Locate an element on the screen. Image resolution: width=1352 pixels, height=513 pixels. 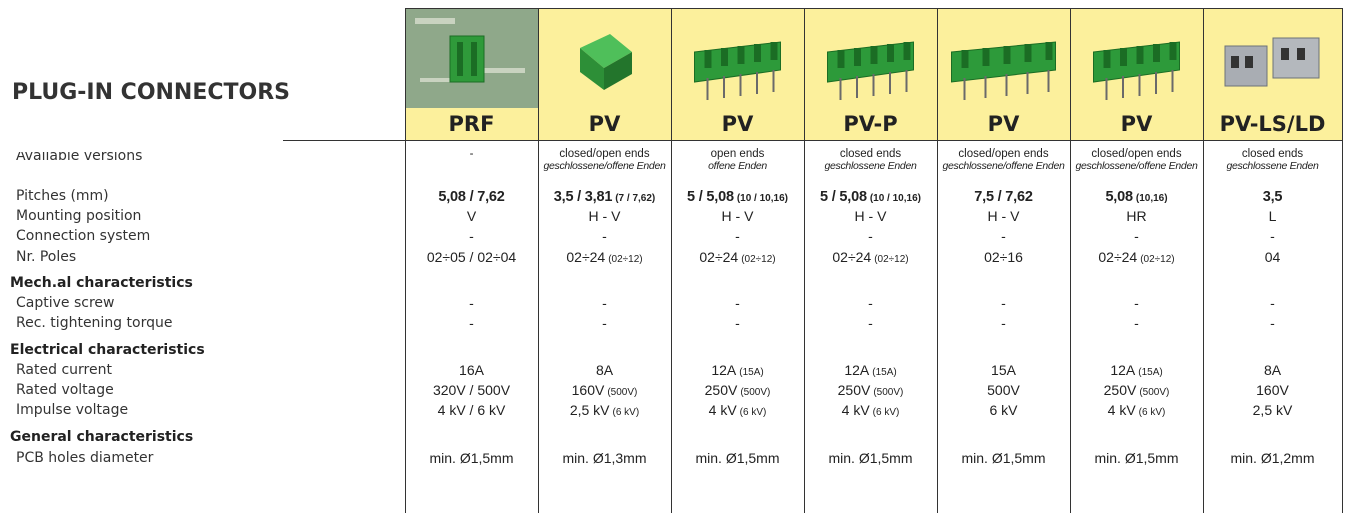
cell-value: 4 kV is located at coordinates (1121, 410).